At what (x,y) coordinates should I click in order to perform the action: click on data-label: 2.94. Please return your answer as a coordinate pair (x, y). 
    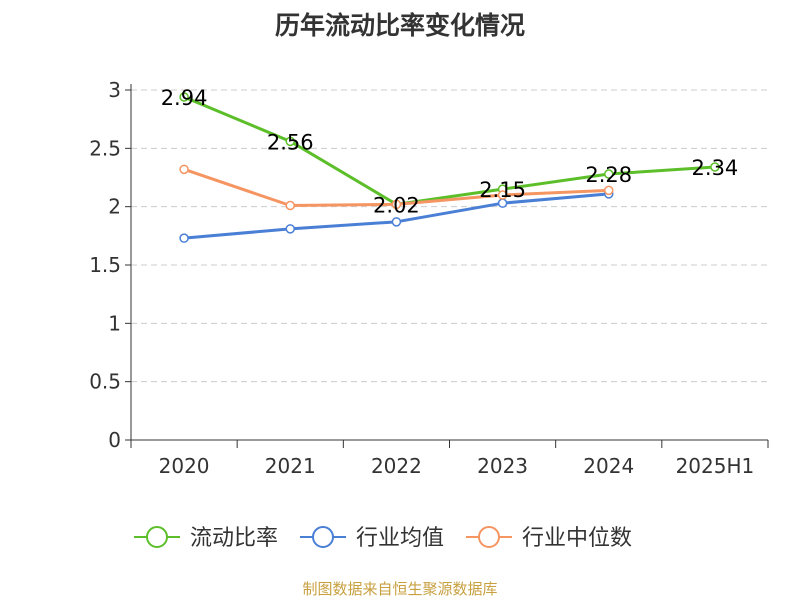
    Looking at the image, I should click on (184, 98).